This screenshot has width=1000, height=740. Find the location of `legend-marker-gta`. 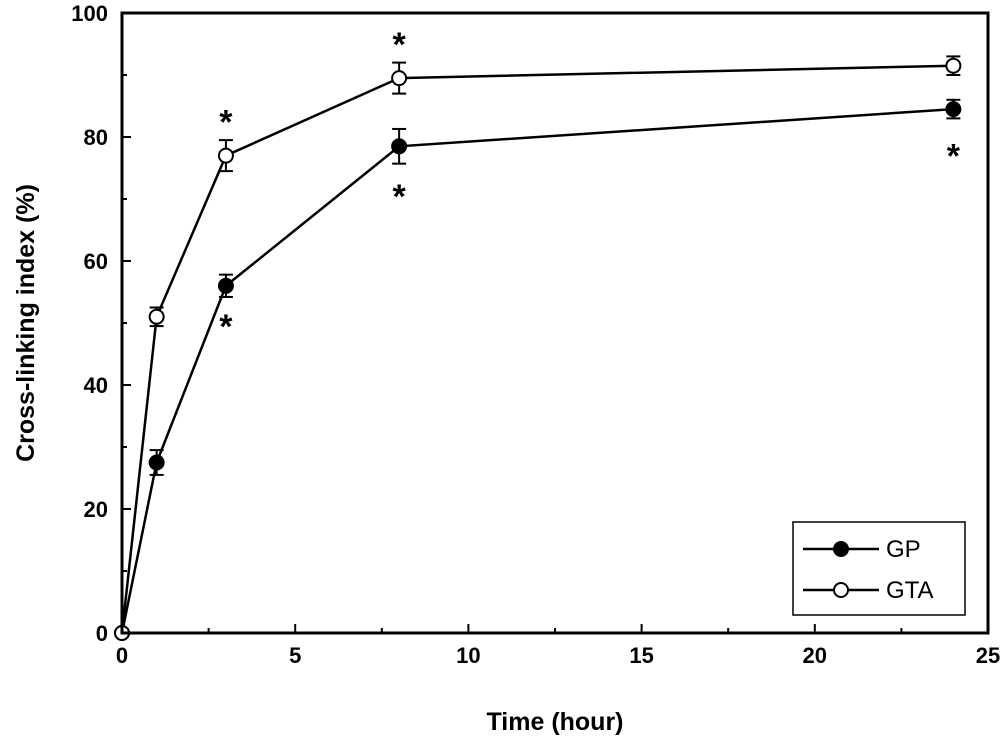

legend-marker-gta is located at coordinates (841, 590).